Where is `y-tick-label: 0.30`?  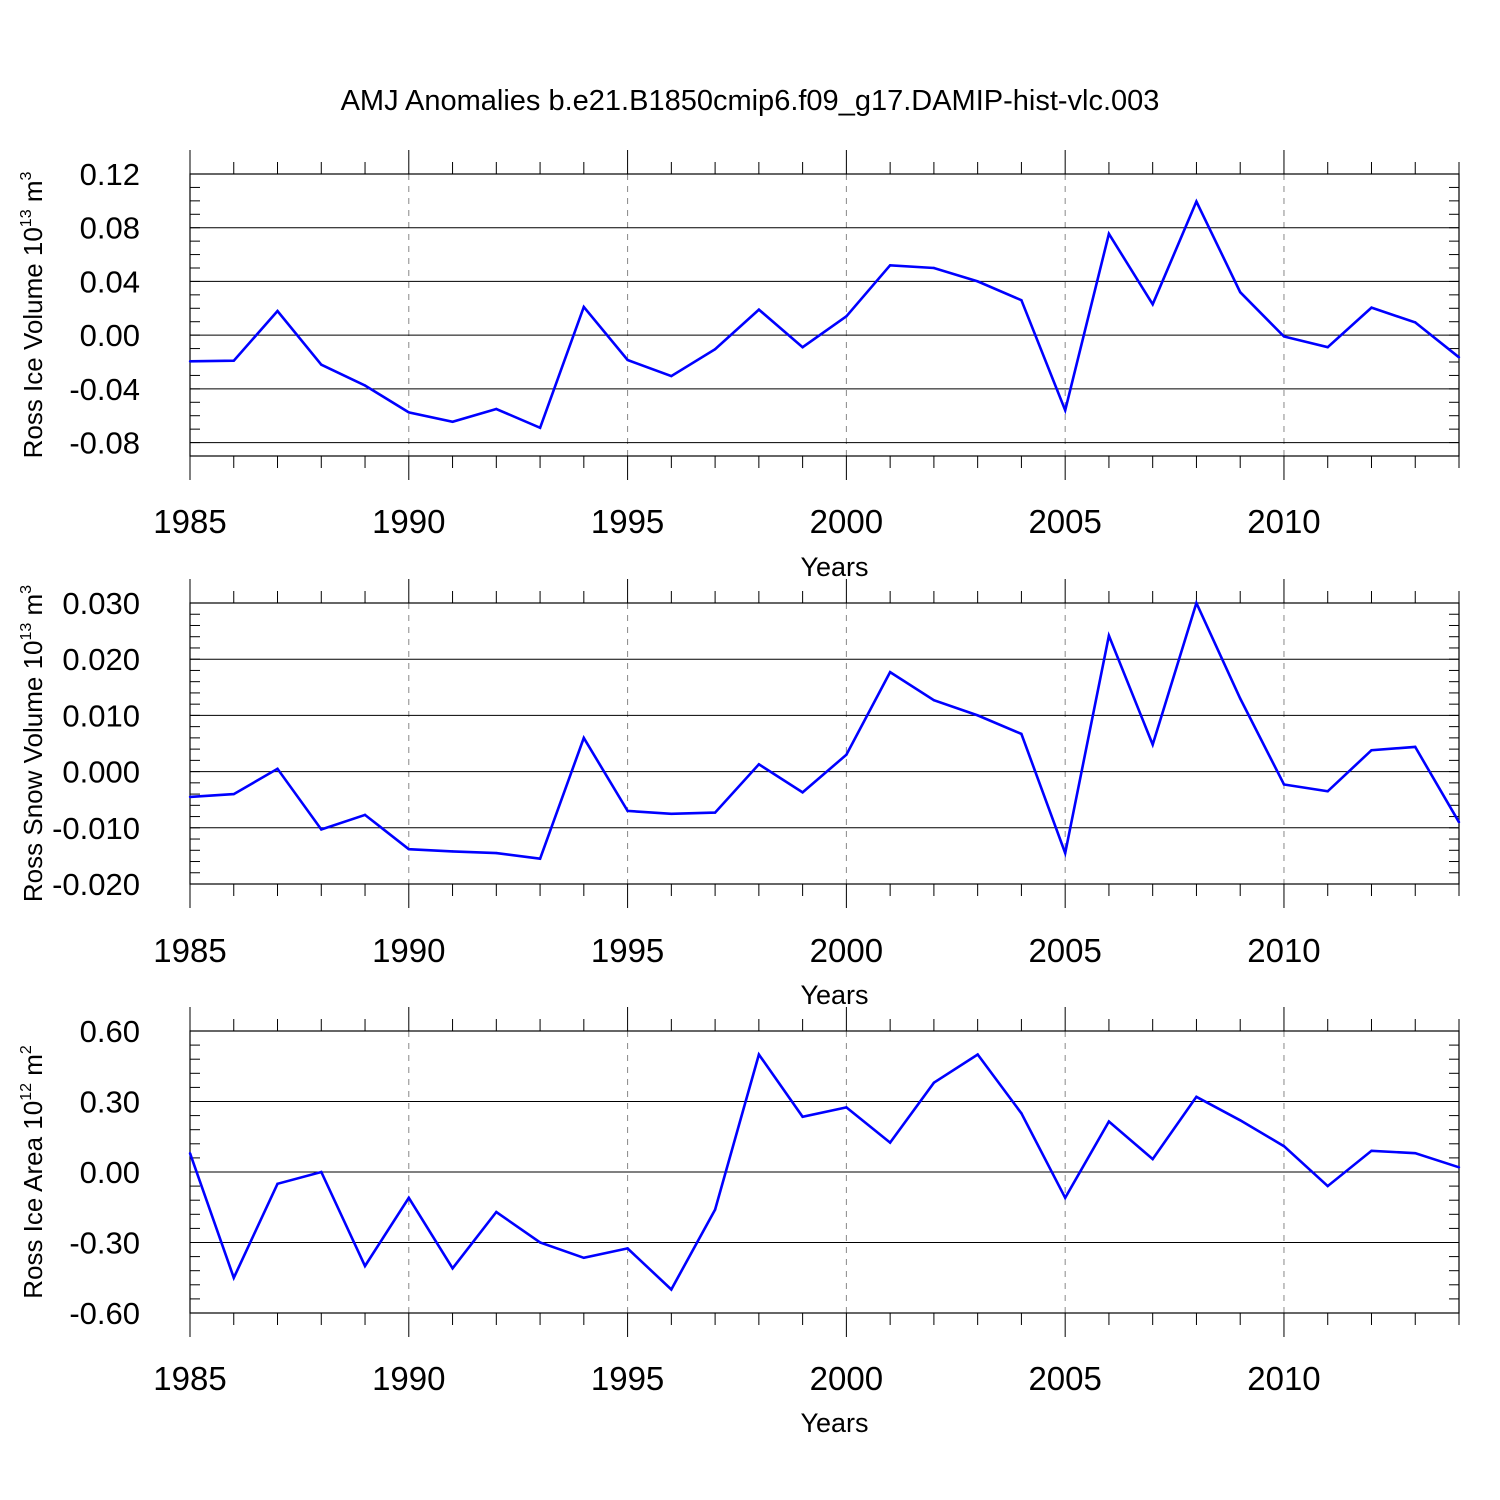 y-tick-label: 0.30 is located at coordinates (110, 1102).